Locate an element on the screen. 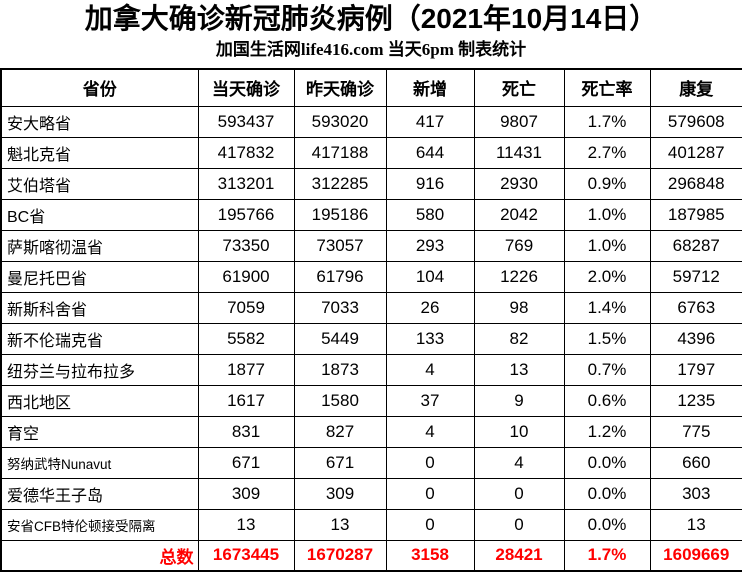 This screenshot has width=742, height=579. value-cell: 1877 is located at coordinates (246, 369).